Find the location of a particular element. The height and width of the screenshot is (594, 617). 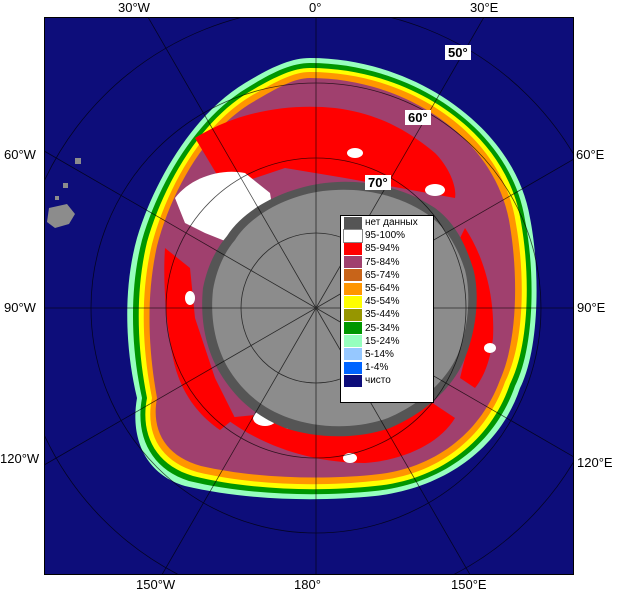

legend-item: 95-100% is located at coordinates (387, 235).